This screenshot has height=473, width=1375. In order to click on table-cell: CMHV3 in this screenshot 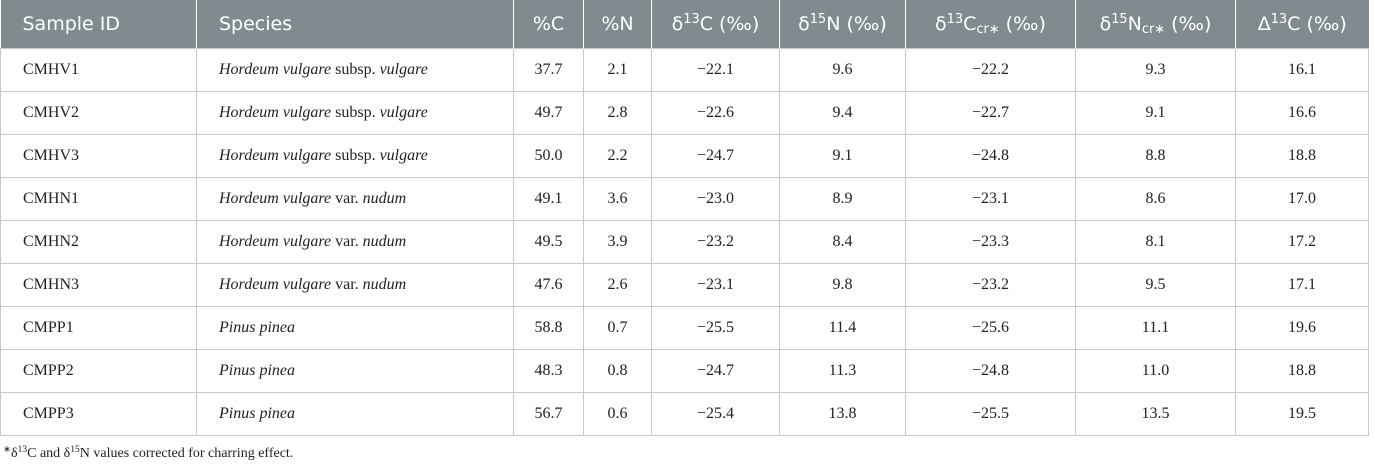, I will do `click(98, 156)`.